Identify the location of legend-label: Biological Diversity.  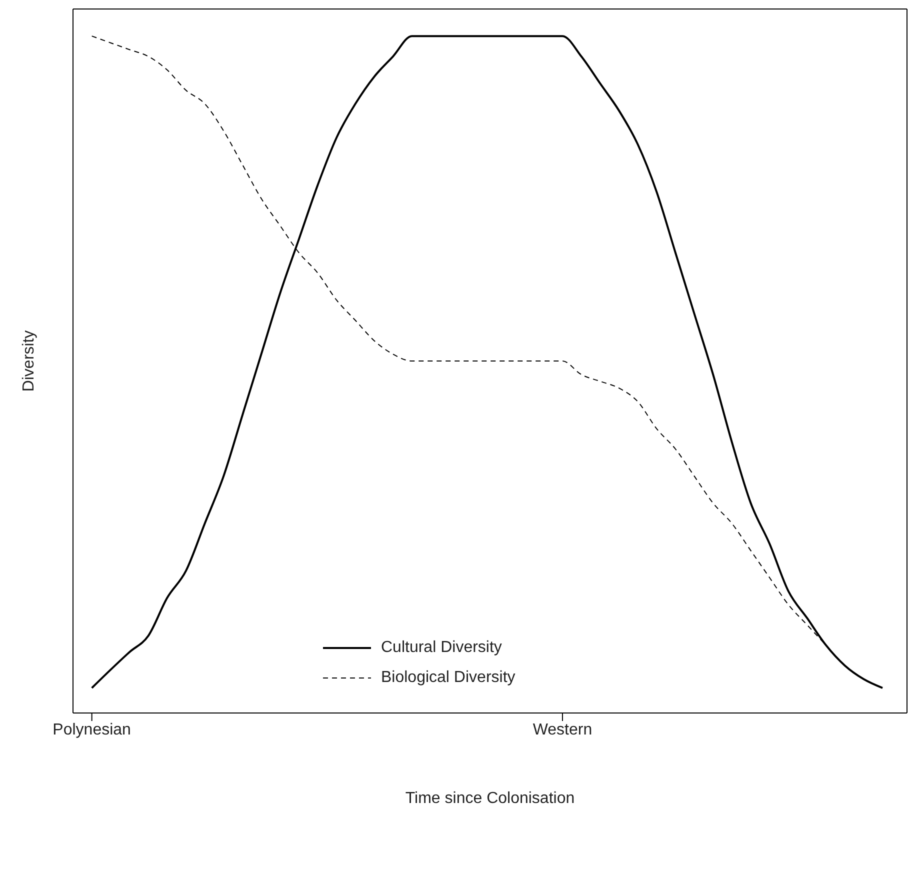
(448, 678).